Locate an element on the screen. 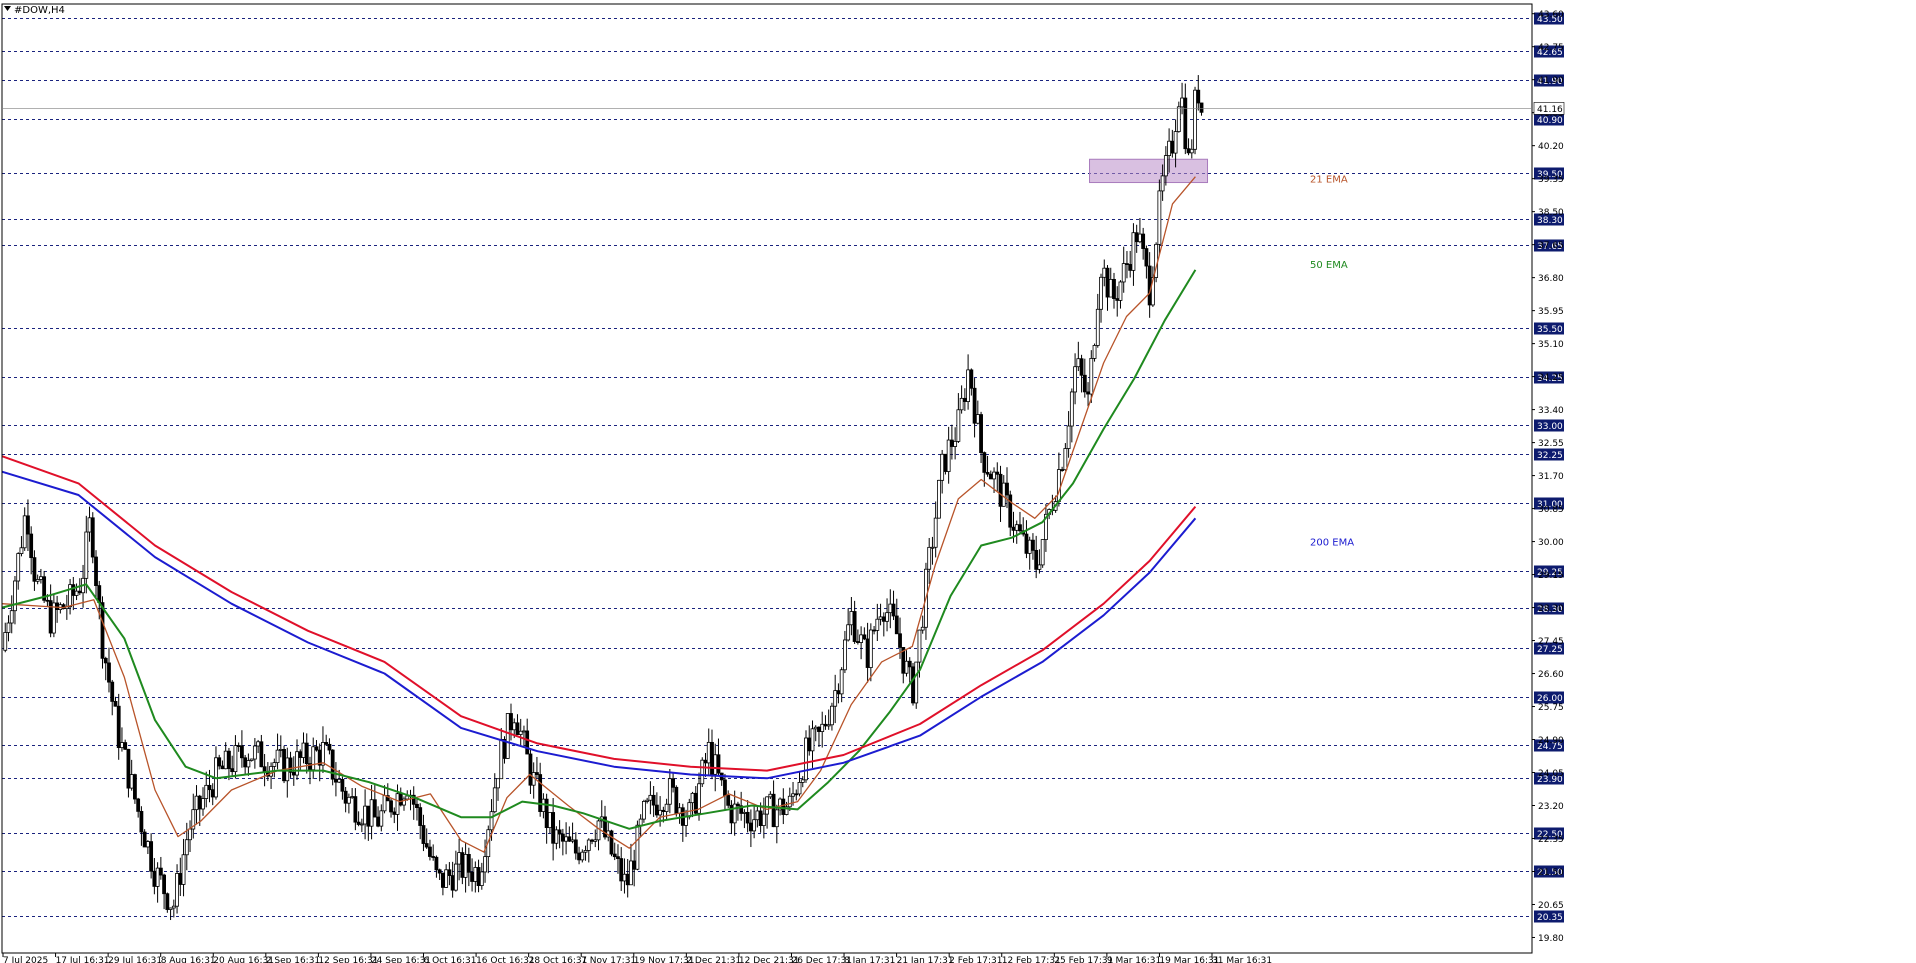  x-tick-label: 17 Jul 16:31 is located at coordinates (83, 959).